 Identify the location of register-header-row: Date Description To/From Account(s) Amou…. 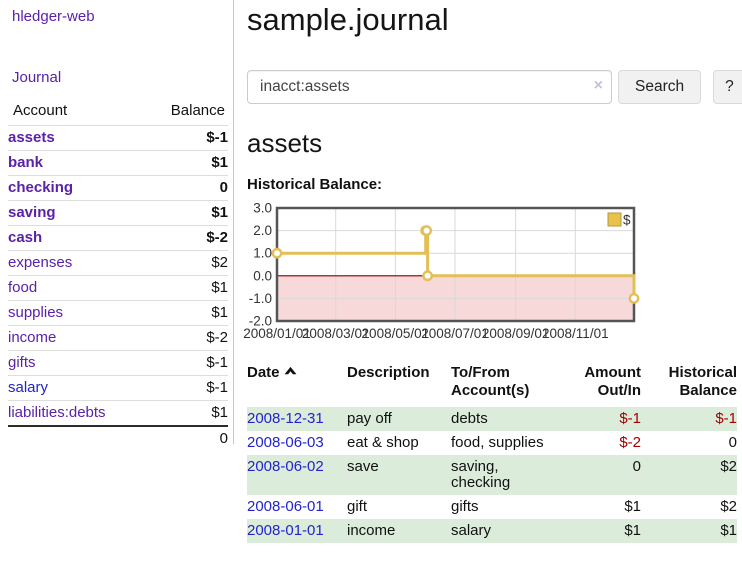
(492, 384).